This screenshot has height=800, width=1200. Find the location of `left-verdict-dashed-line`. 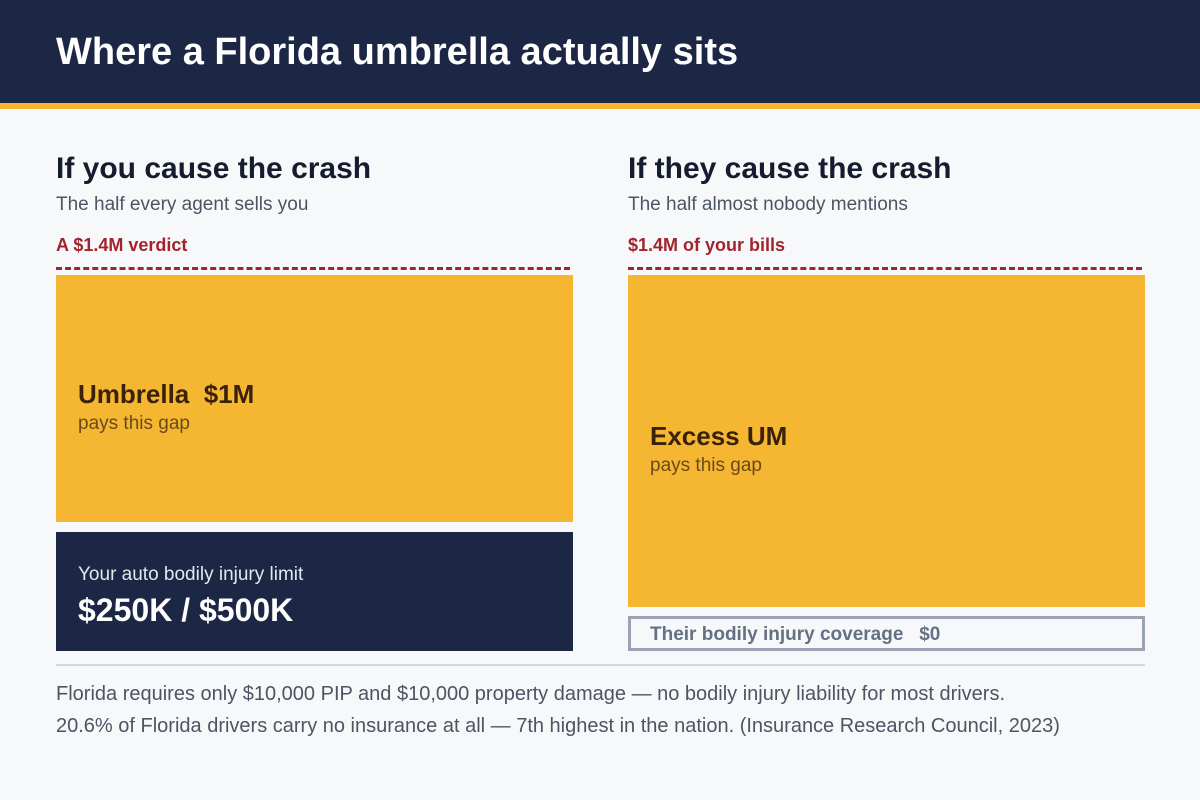

left-verdict-dashed-line is located at coordinates (313, 268).